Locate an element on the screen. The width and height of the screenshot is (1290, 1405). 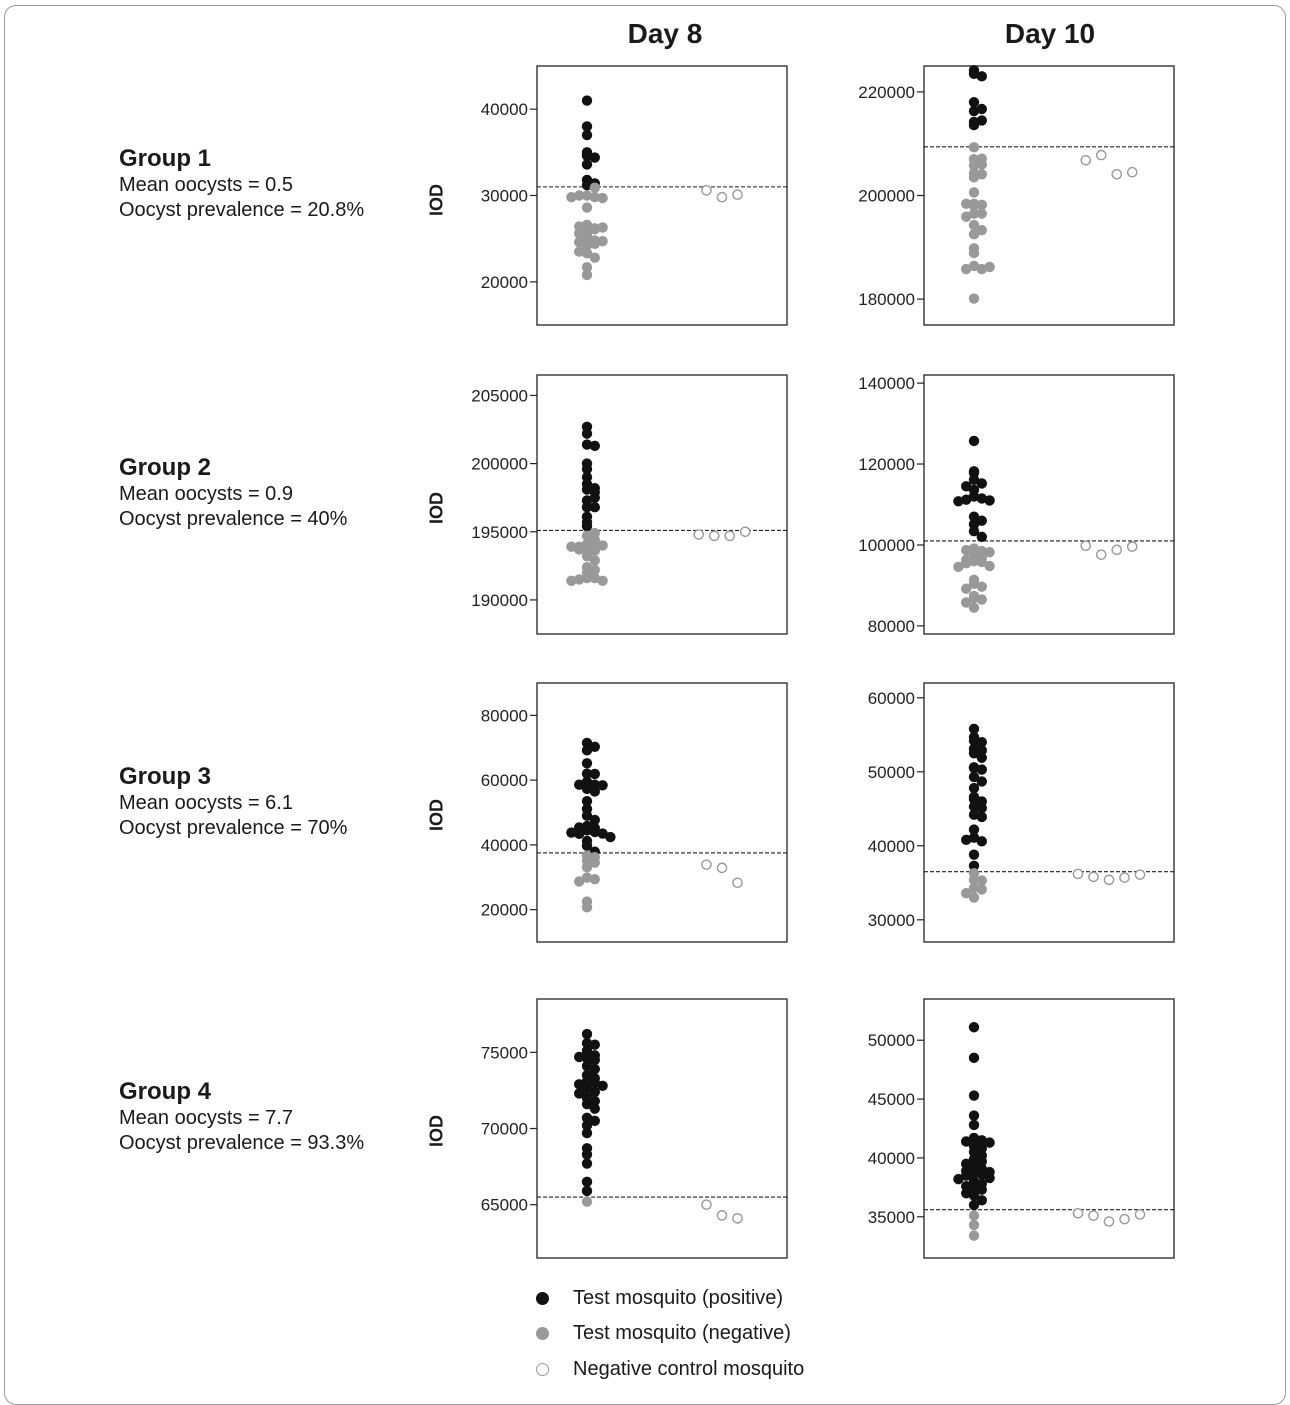
panel-3-day8: 20000 40000 60000 80000 is located at coordinates (634, 812).